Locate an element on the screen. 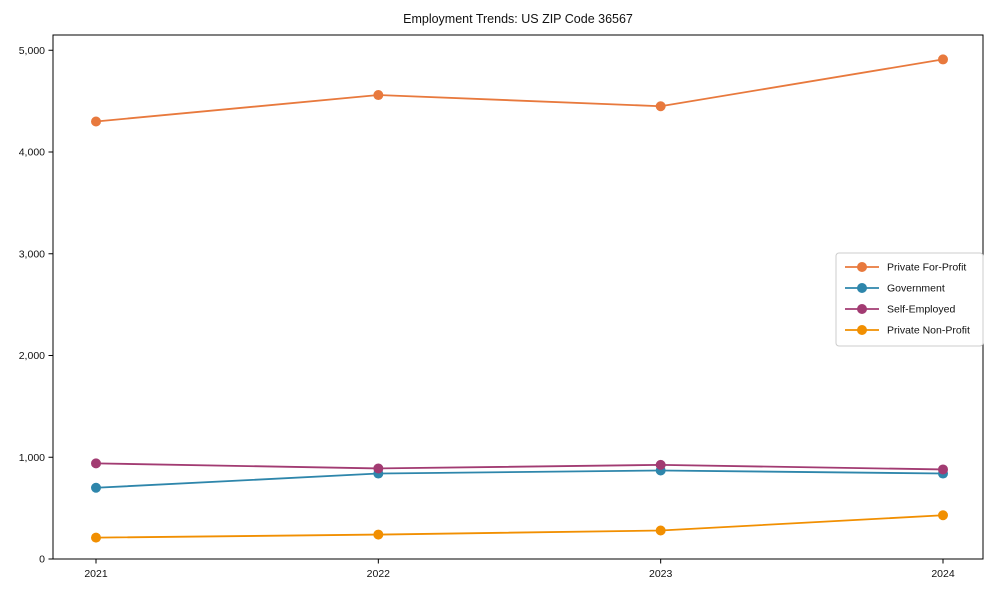  y-tick-label: 3,000 is located at coordinates (32, 254).